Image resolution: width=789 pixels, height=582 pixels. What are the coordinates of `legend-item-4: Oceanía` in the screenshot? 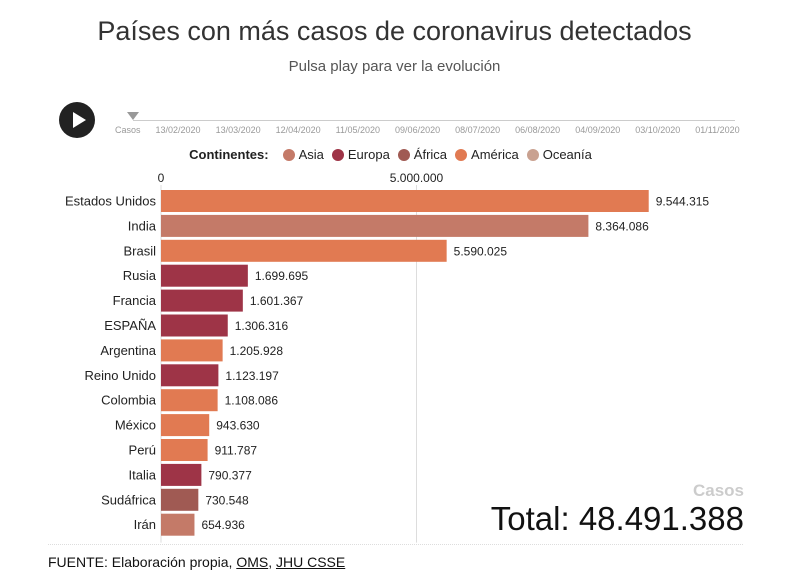 It's located at (559, 154).